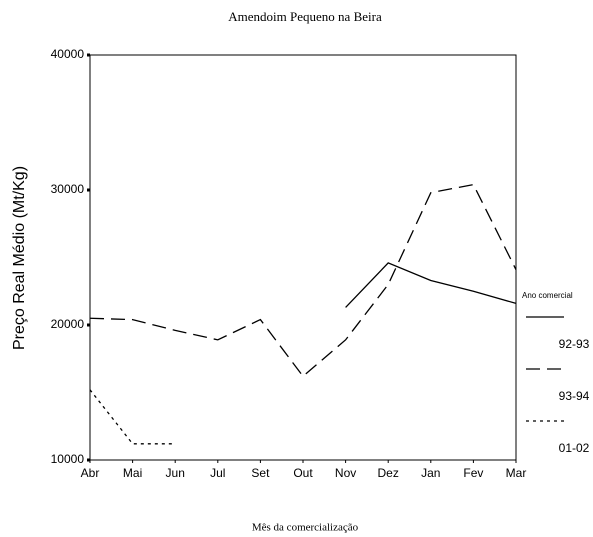 Image resolution: width=593 pixels, height=537 pixels. What do you see at coordinates (305, 528) in the screenshot?
I see `x-axis-label: Mês da comercialização` at bounding box center [305, 528].